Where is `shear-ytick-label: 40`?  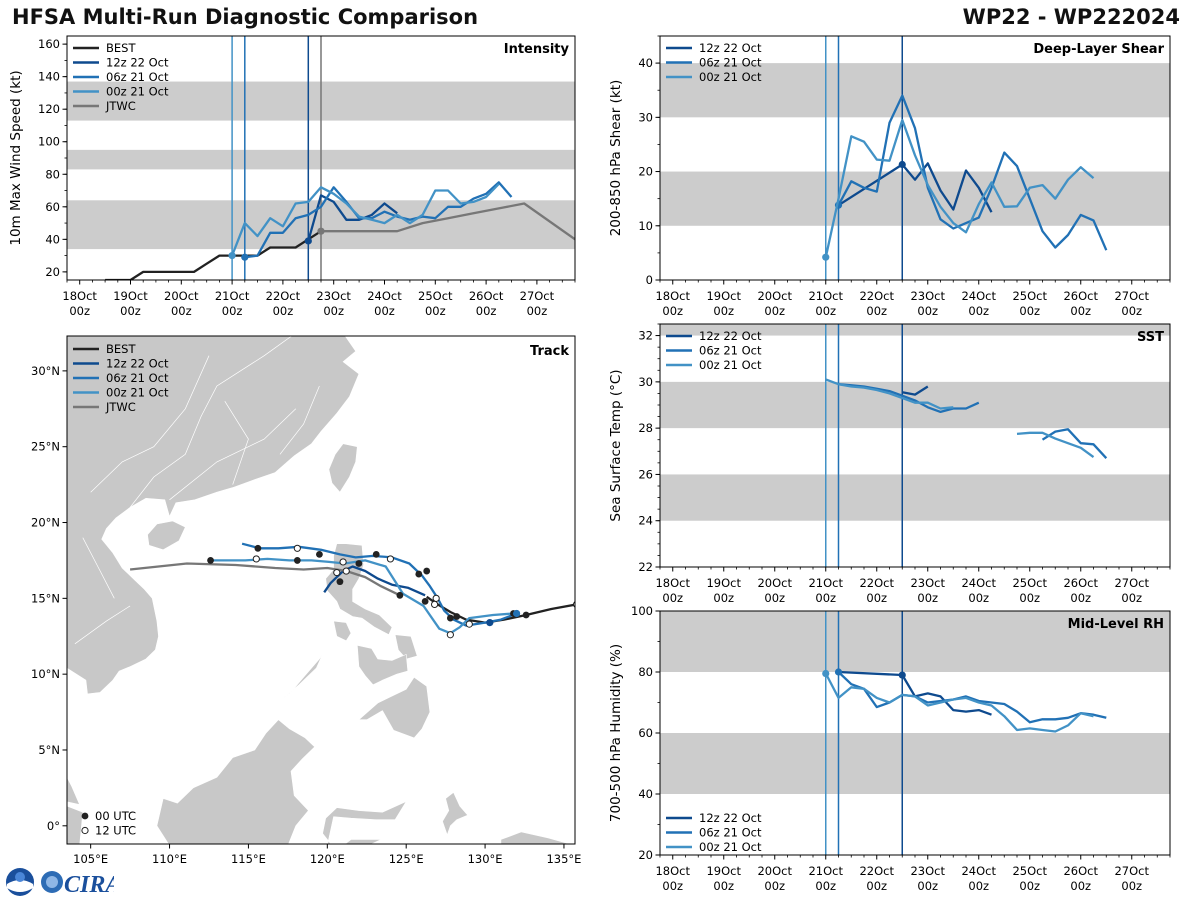
shear-ytick-label: 40 is located at coordinates (645, 63).